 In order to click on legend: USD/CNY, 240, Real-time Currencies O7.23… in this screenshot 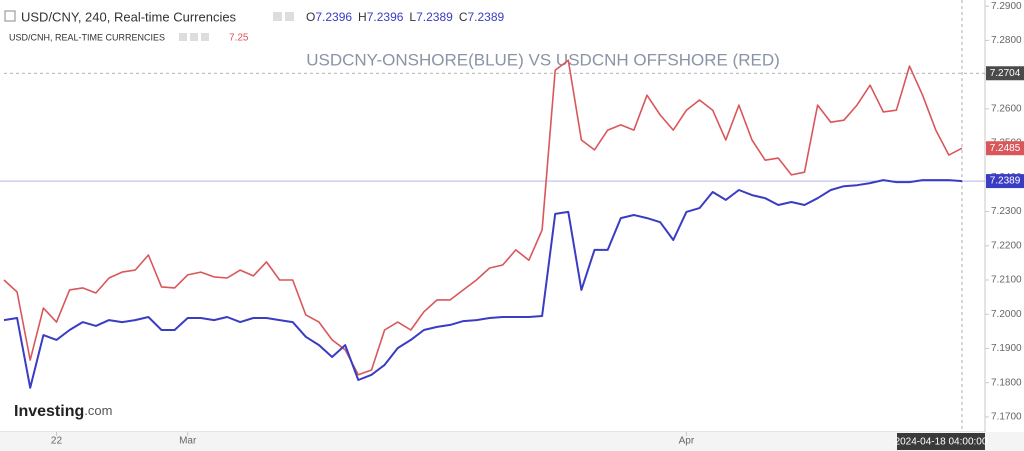, I will do `click(254, 26)`.